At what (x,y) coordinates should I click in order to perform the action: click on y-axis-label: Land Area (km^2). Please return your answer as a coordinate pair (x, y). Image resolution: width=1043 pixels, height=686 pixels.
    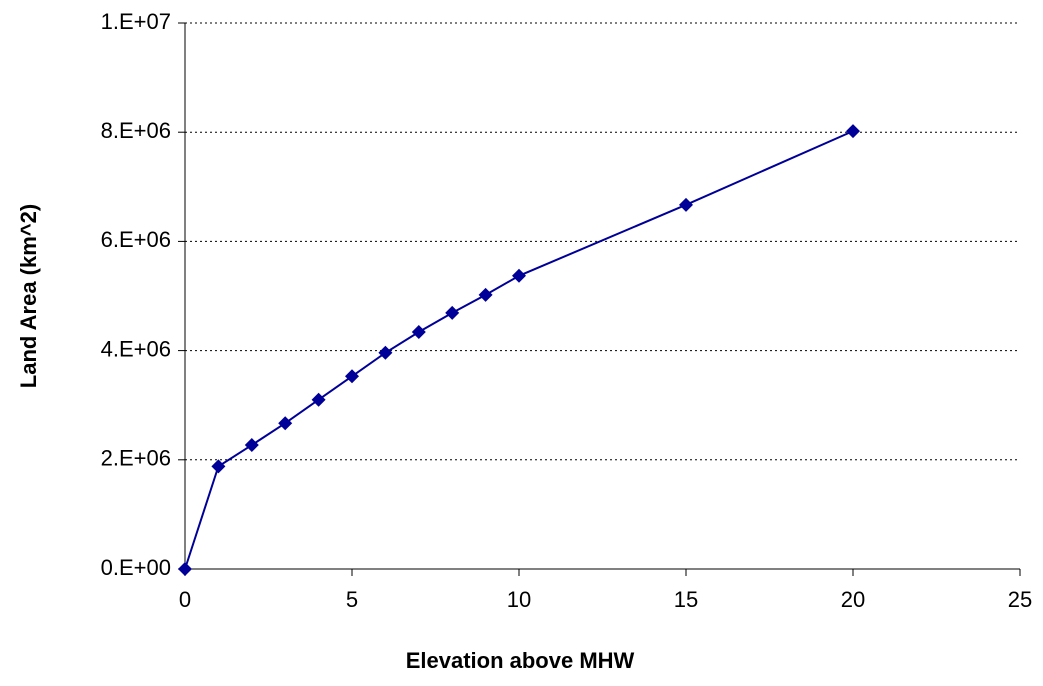
    Looking at the image, I should click on (28, 296).